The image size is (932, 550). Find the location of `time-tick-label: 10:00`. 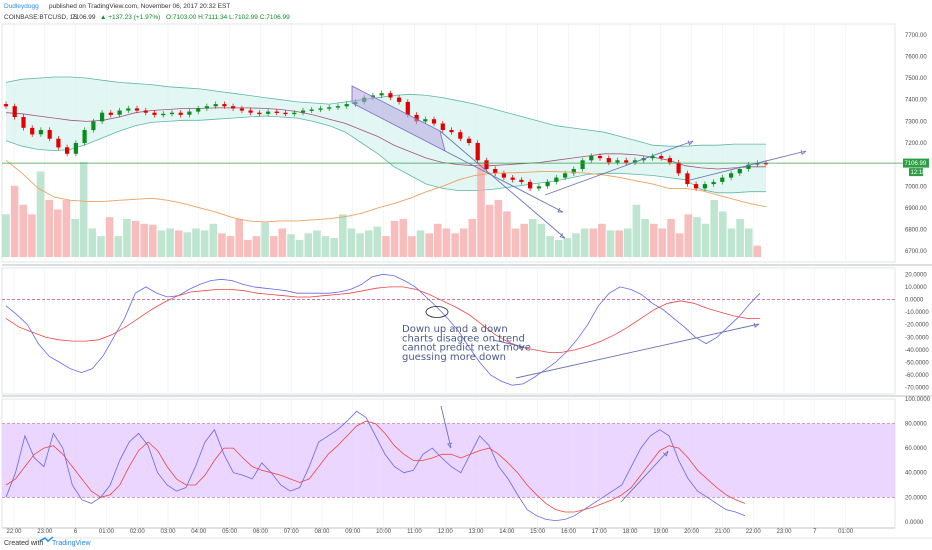

time-tick-label: 10:00 is located at coordinates (384, 532).